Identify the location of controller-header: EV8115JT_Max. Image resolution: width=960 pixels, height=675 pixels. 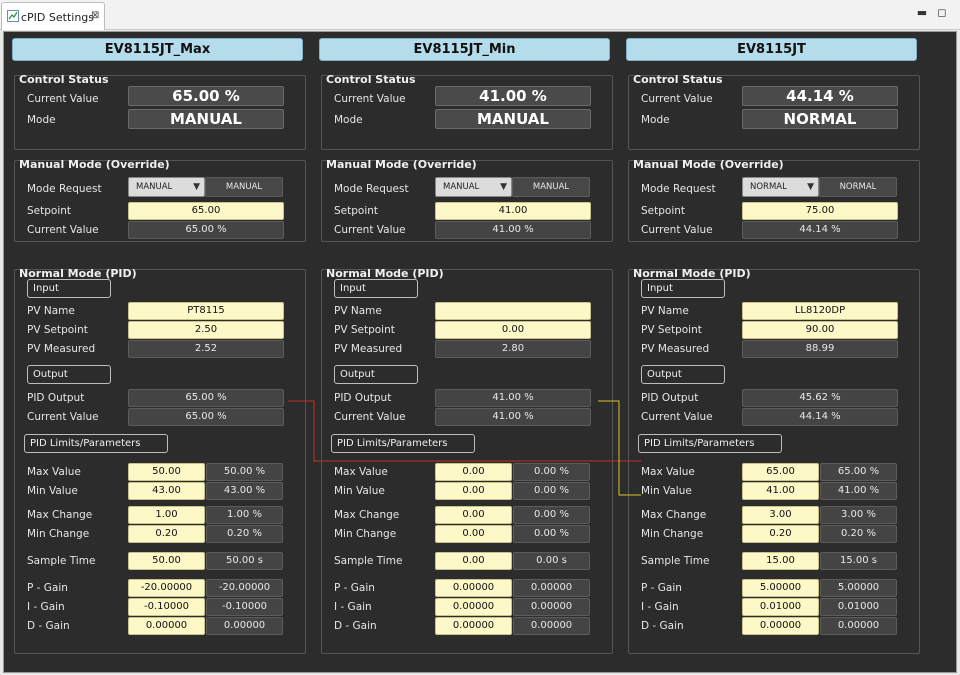
(157, 49).